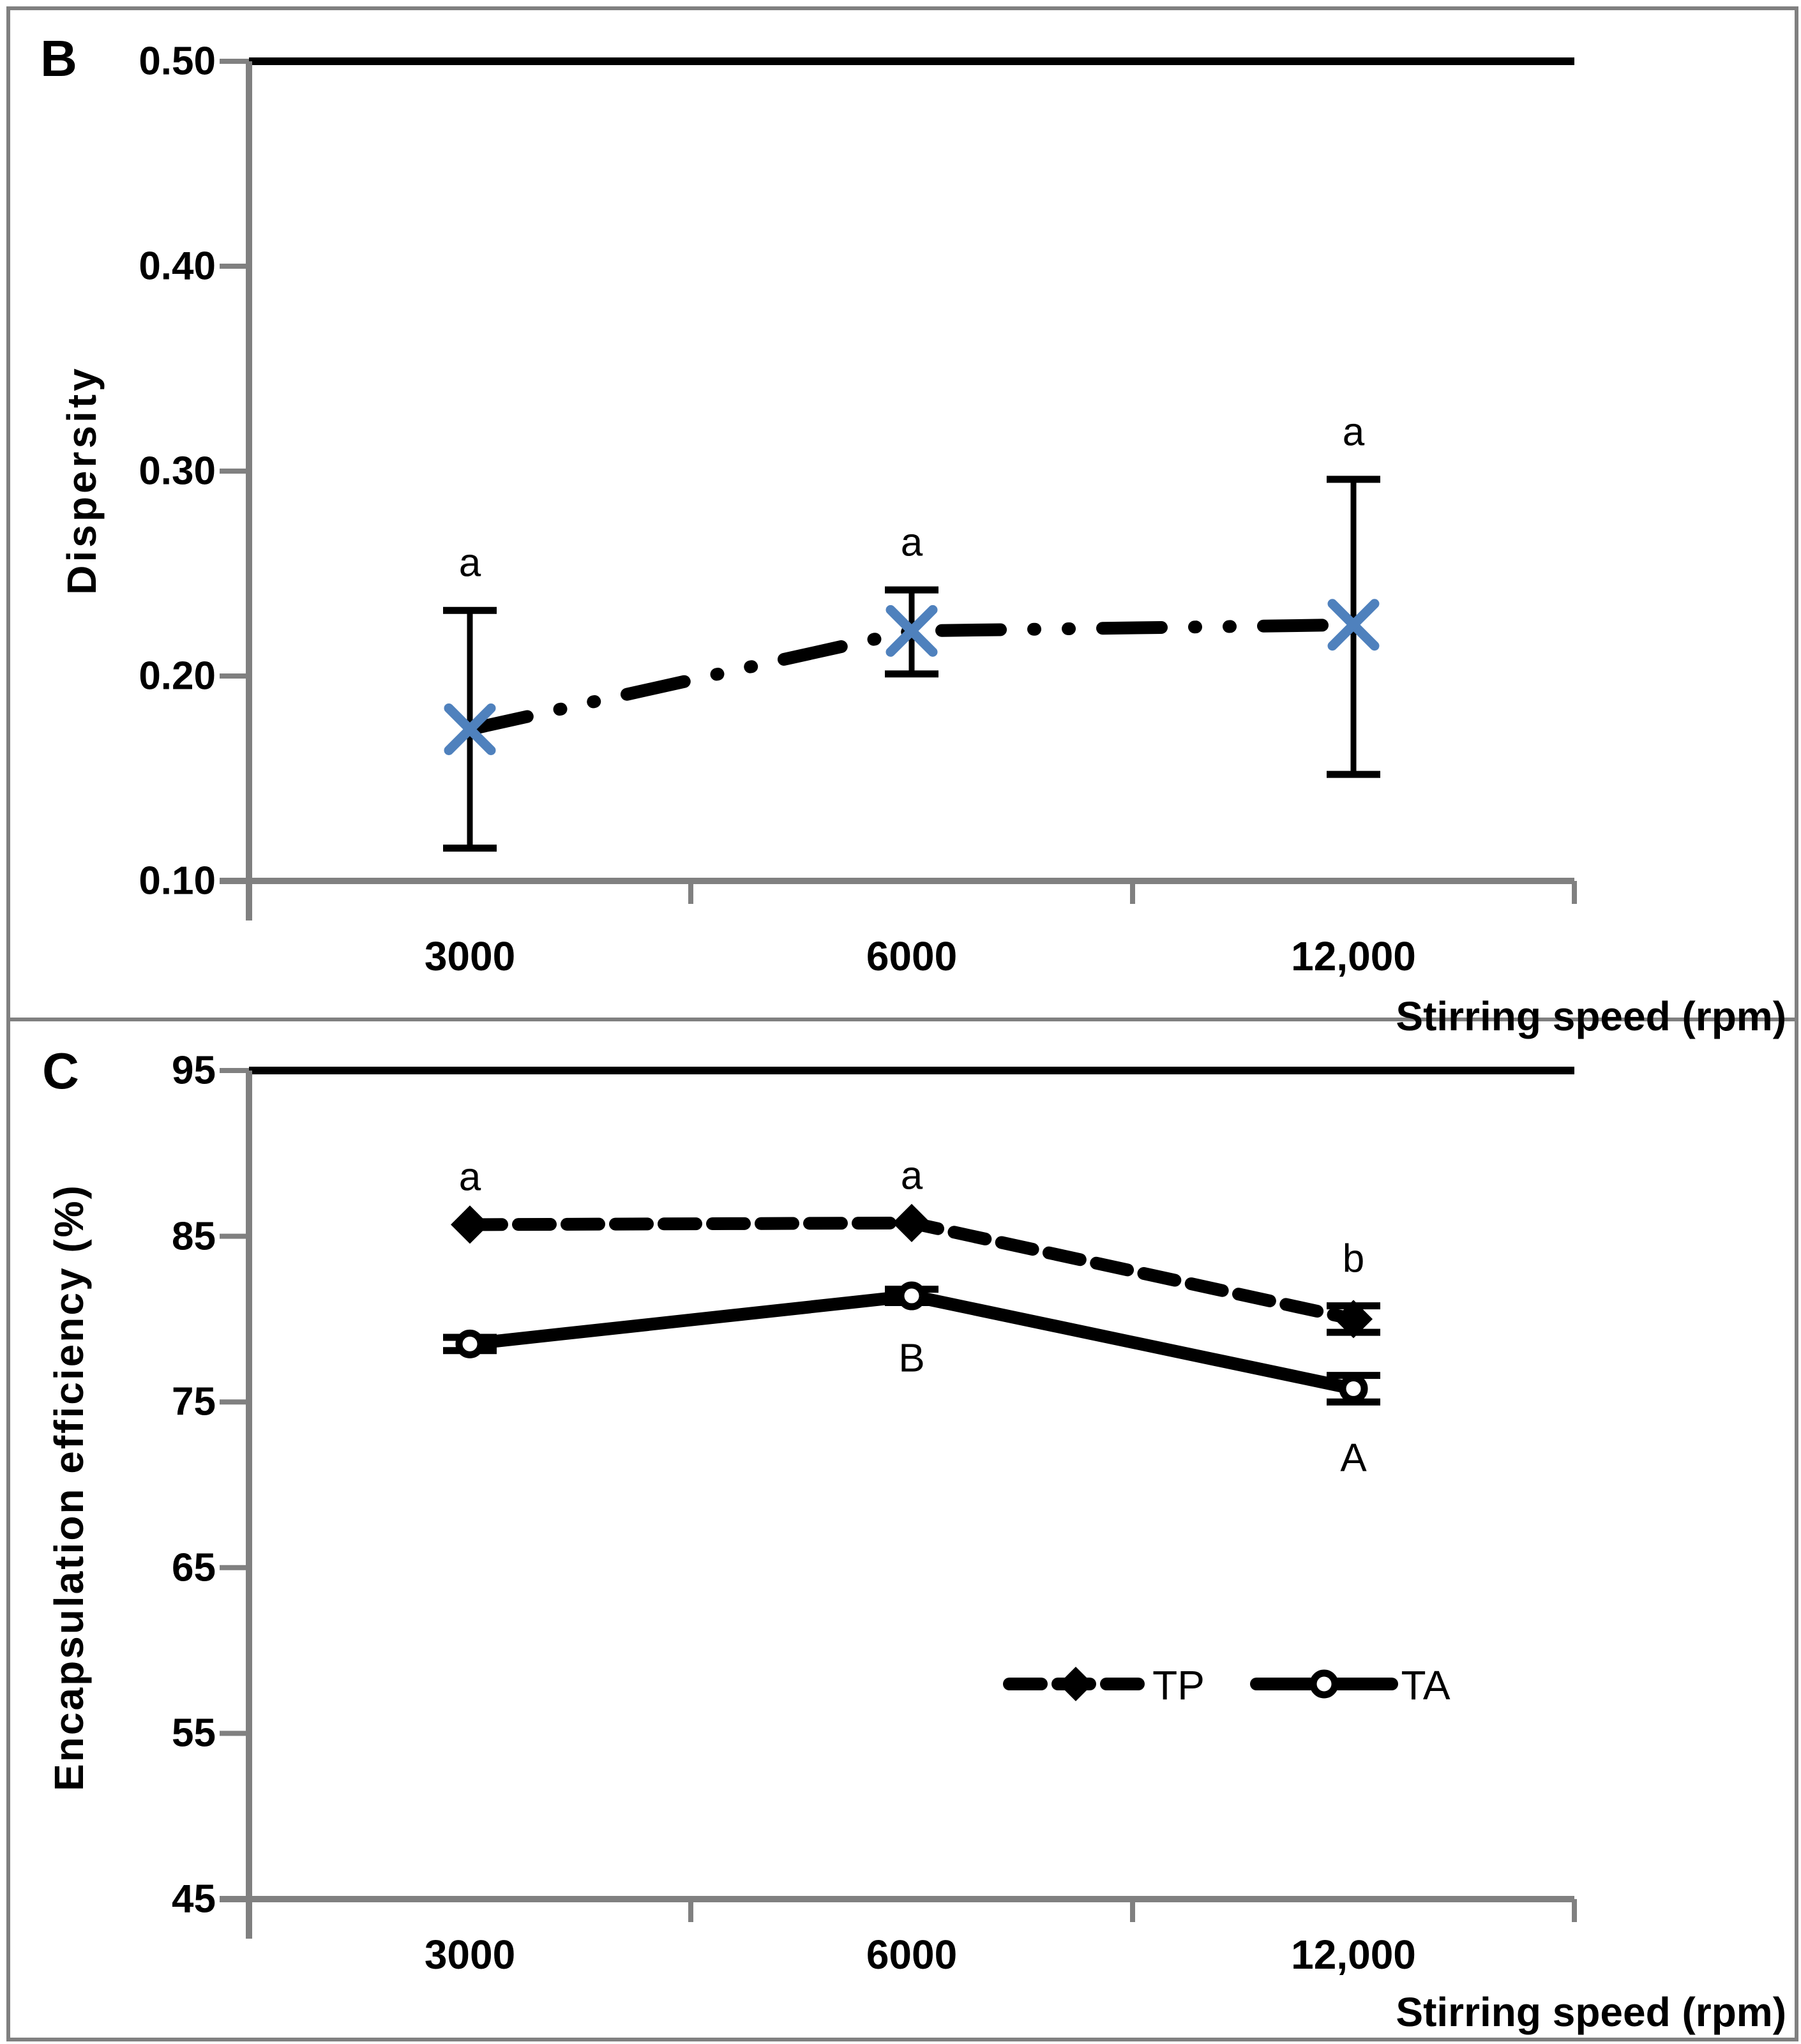 This screenshot has height=2044, width=1801. I want to click on point-label: B, so click(912, 1358).